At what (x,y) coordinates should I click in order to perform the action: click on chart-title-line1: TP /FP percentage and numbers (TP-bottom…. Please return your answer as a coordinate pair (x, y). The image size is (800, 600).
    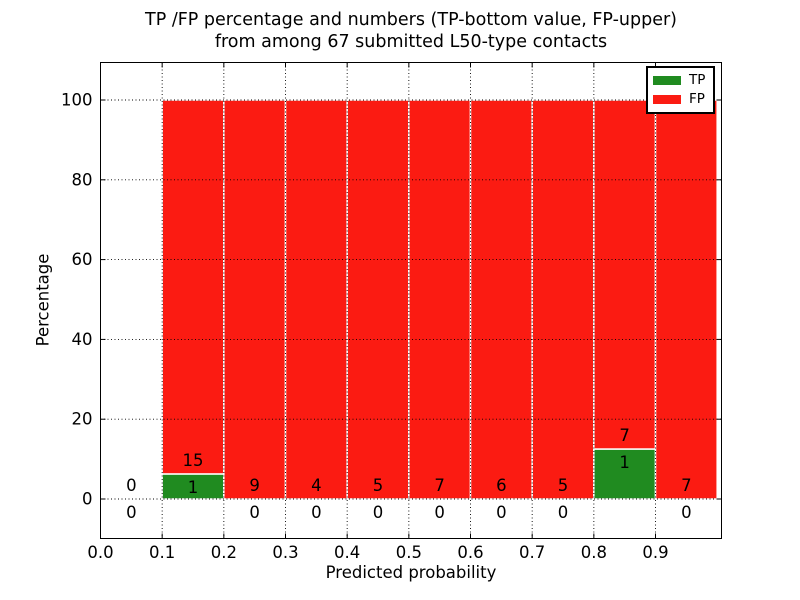
    Looking at the image, I should click on (411, 20).